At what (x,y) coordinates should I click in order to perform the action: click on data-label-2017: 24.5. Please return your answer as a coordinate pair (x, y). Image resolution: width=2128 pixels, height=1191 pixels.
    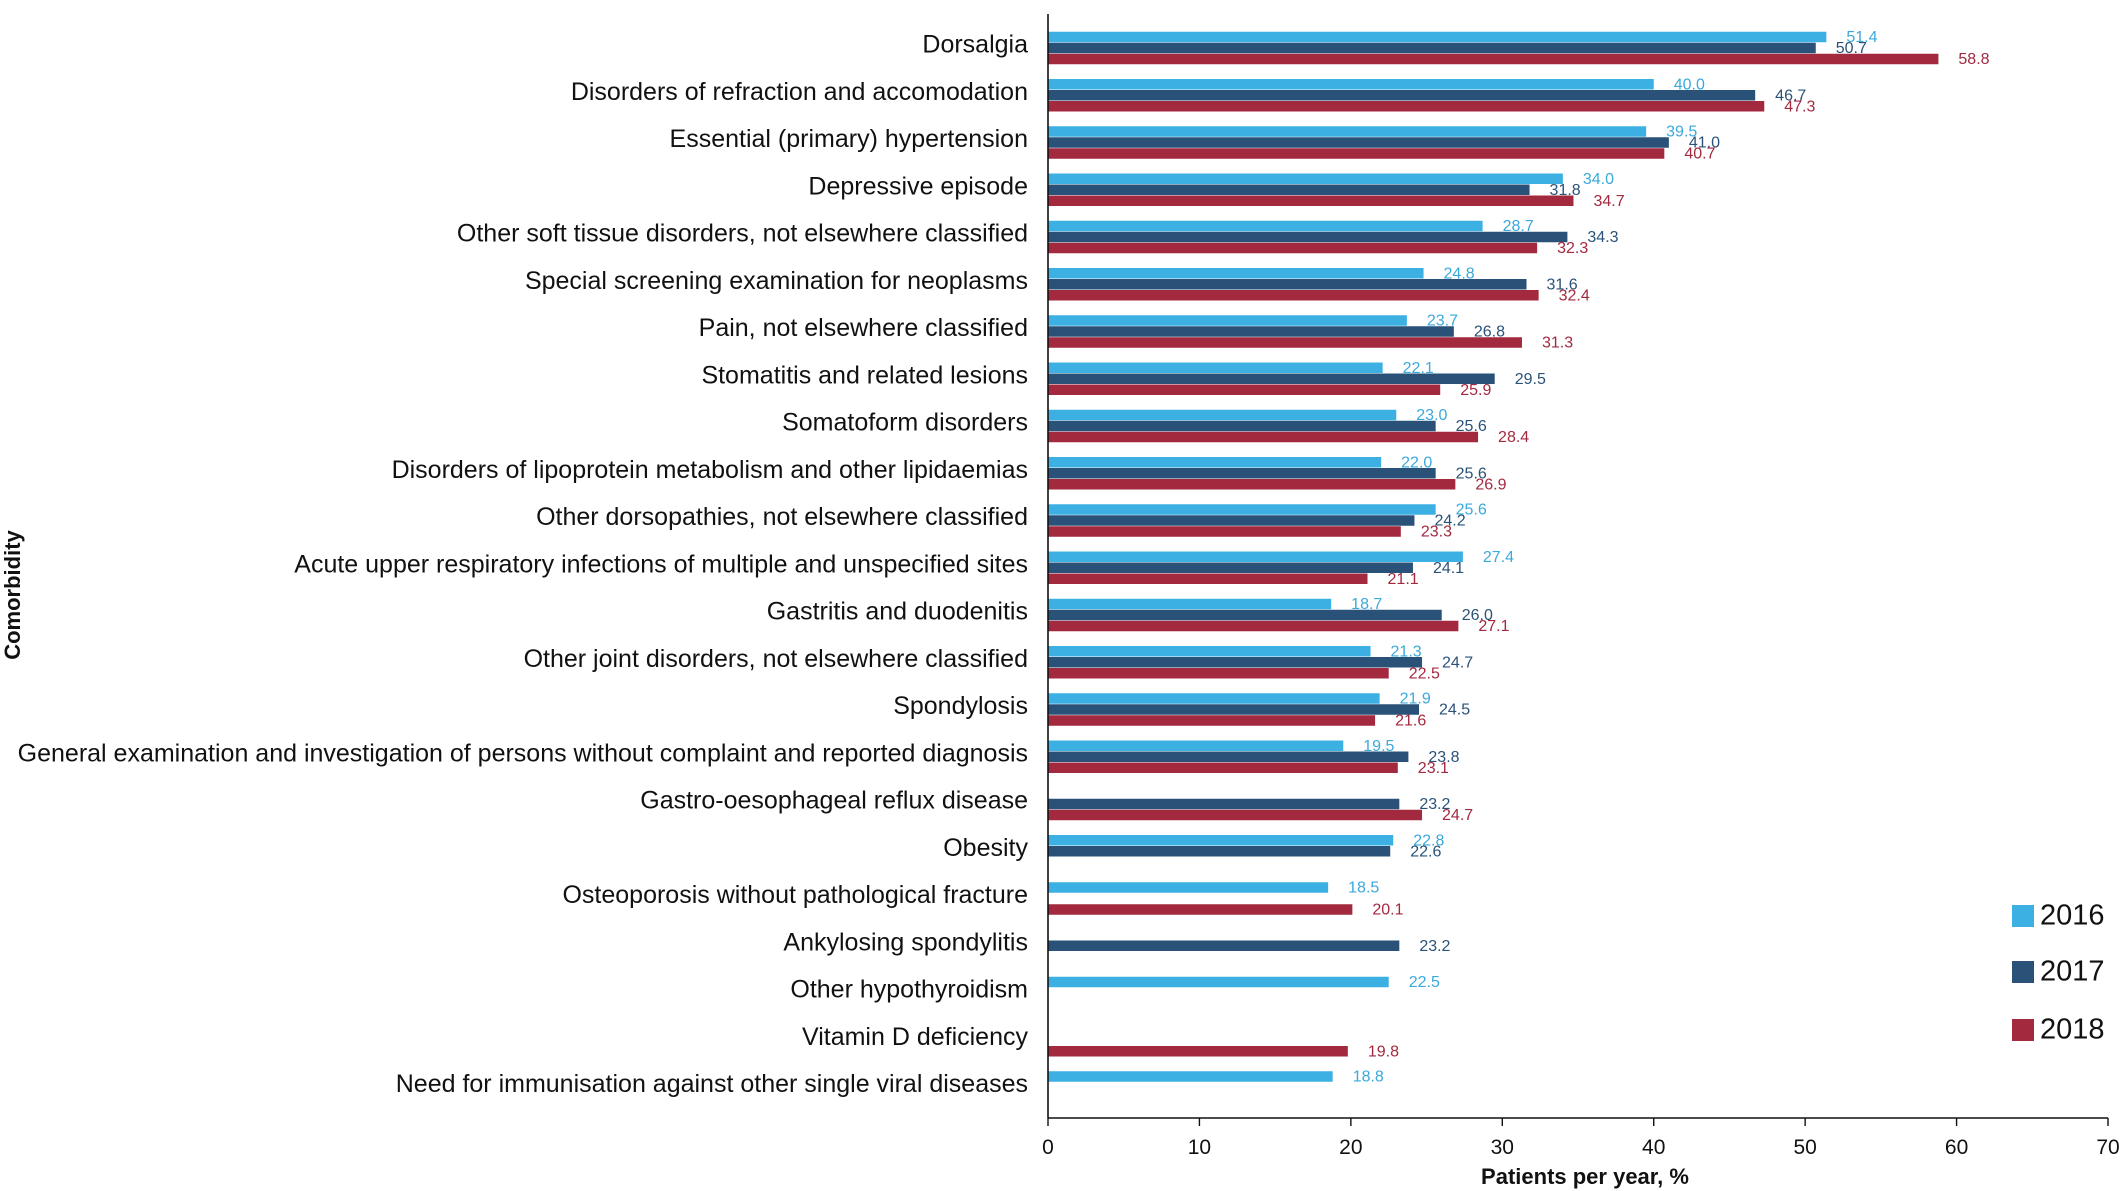
    Looking at the image, I should click on (1454, 710).